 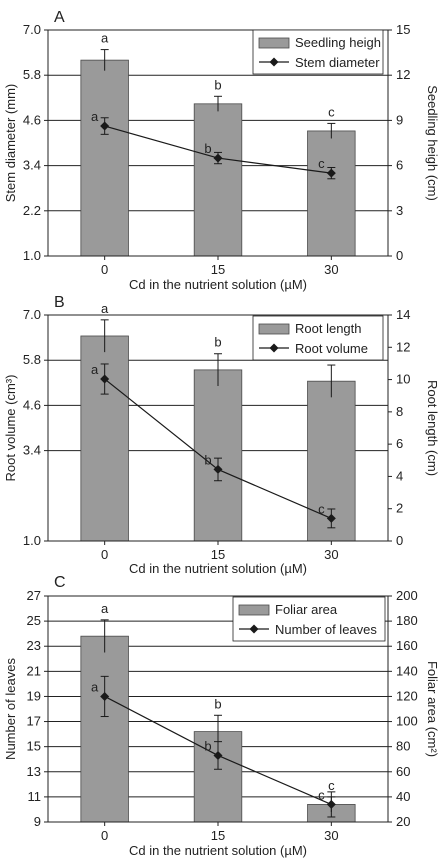 What do you see at coordinates (10, 143) in the screenshot?
I see `left-axis-title: Stem diameter (mm)` at bounding box center [10, 143].